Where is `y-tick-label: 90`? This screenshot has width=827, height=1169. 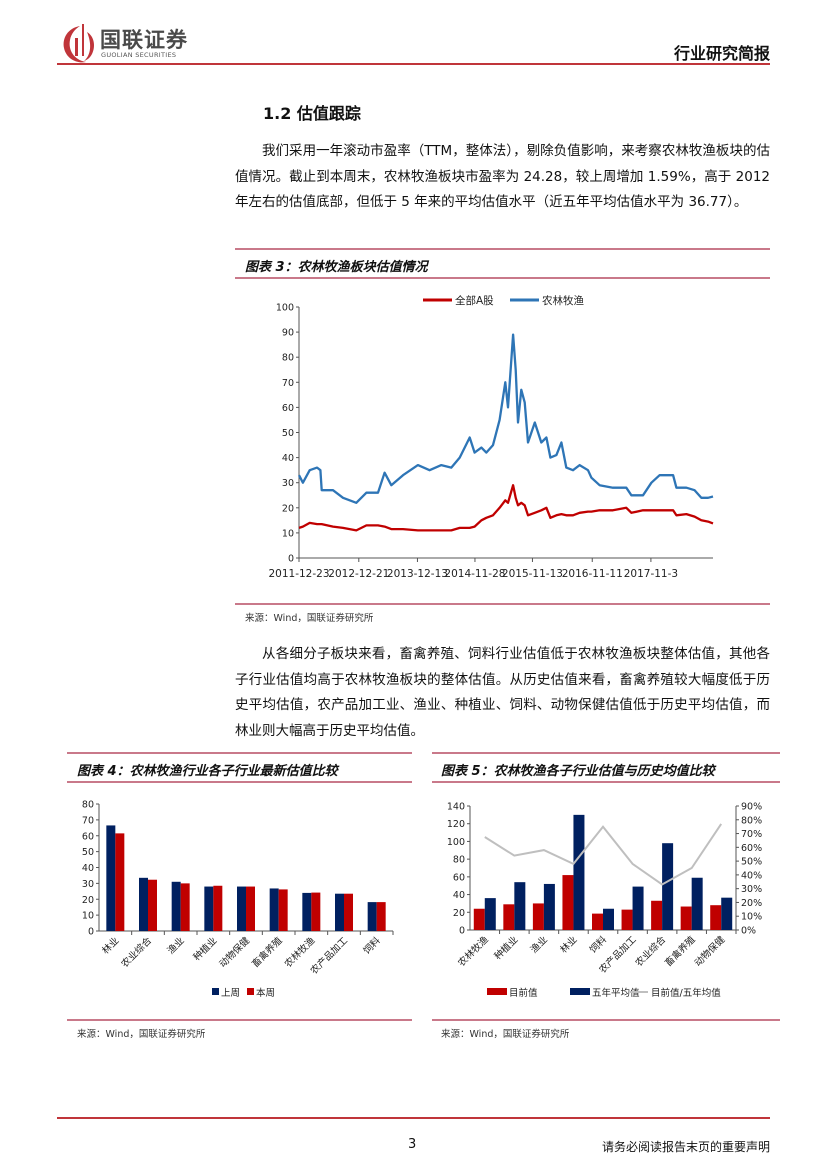
y-tick-label: 90 is located at coordinates (288, 333).